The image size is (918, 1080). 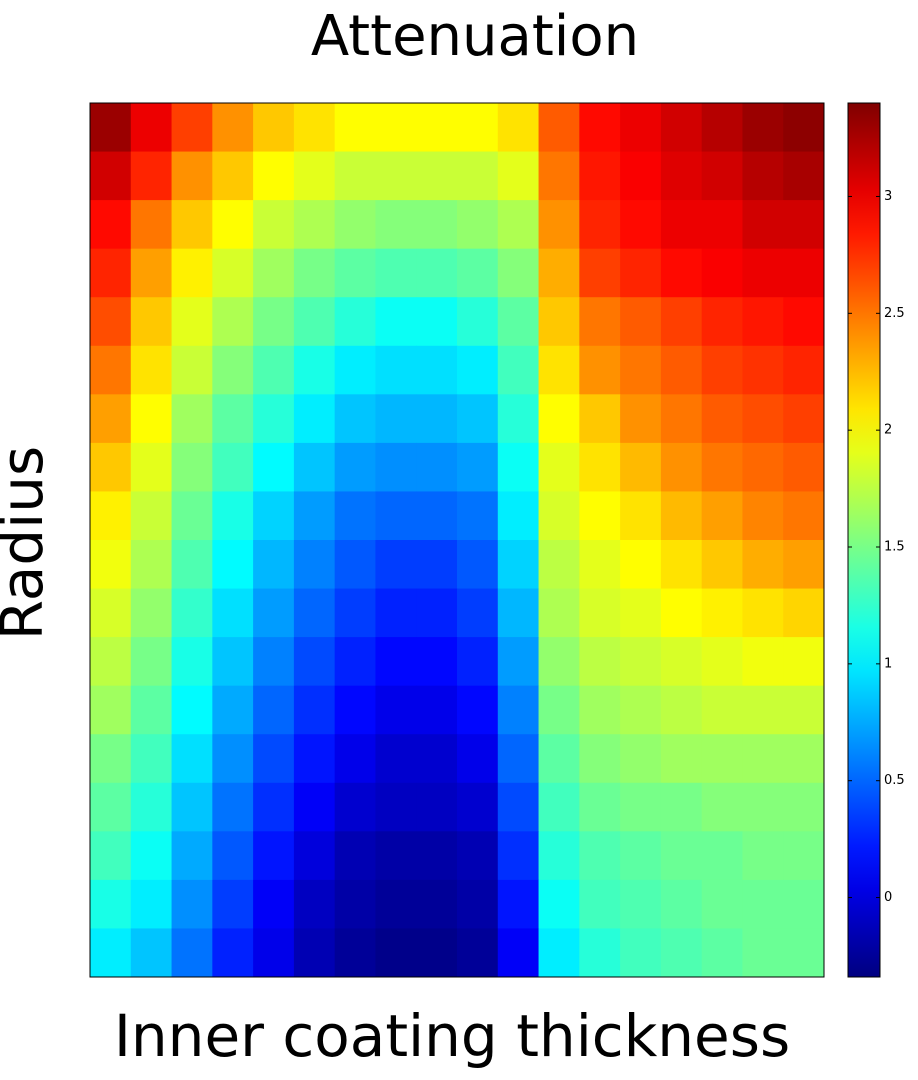 I want to click on colorbar-tick-label: 1.5, so click(x=894, y=547).